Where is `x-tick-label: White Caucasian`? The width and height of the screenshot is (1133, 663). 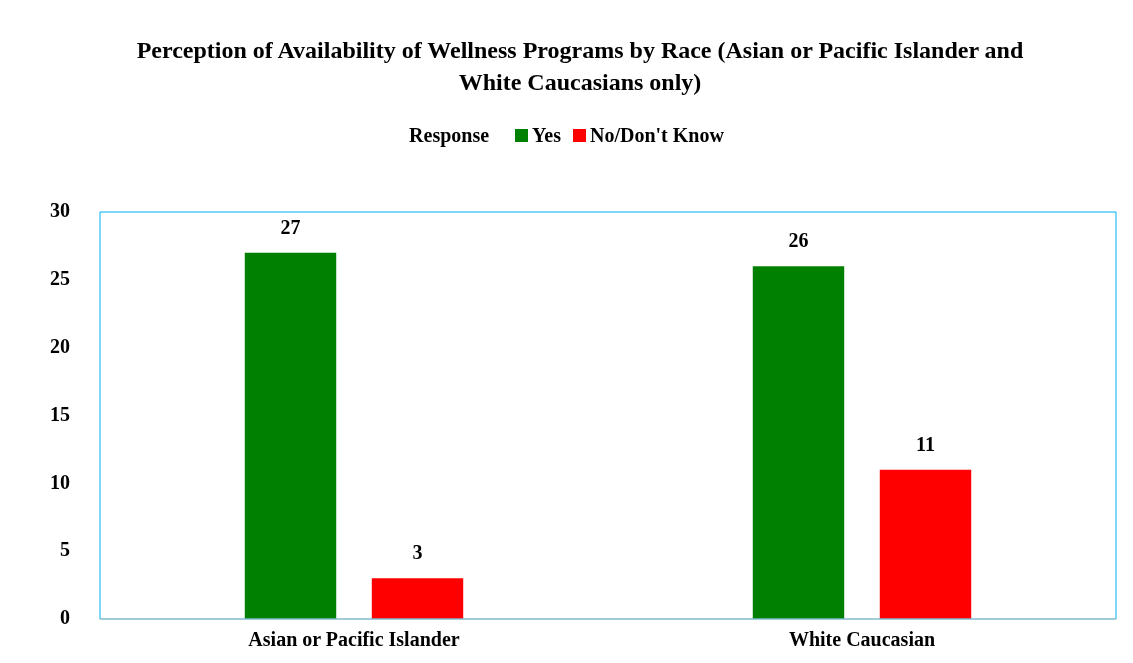
x-tick-label: White Caucasian is located at coordinates (862, 639).